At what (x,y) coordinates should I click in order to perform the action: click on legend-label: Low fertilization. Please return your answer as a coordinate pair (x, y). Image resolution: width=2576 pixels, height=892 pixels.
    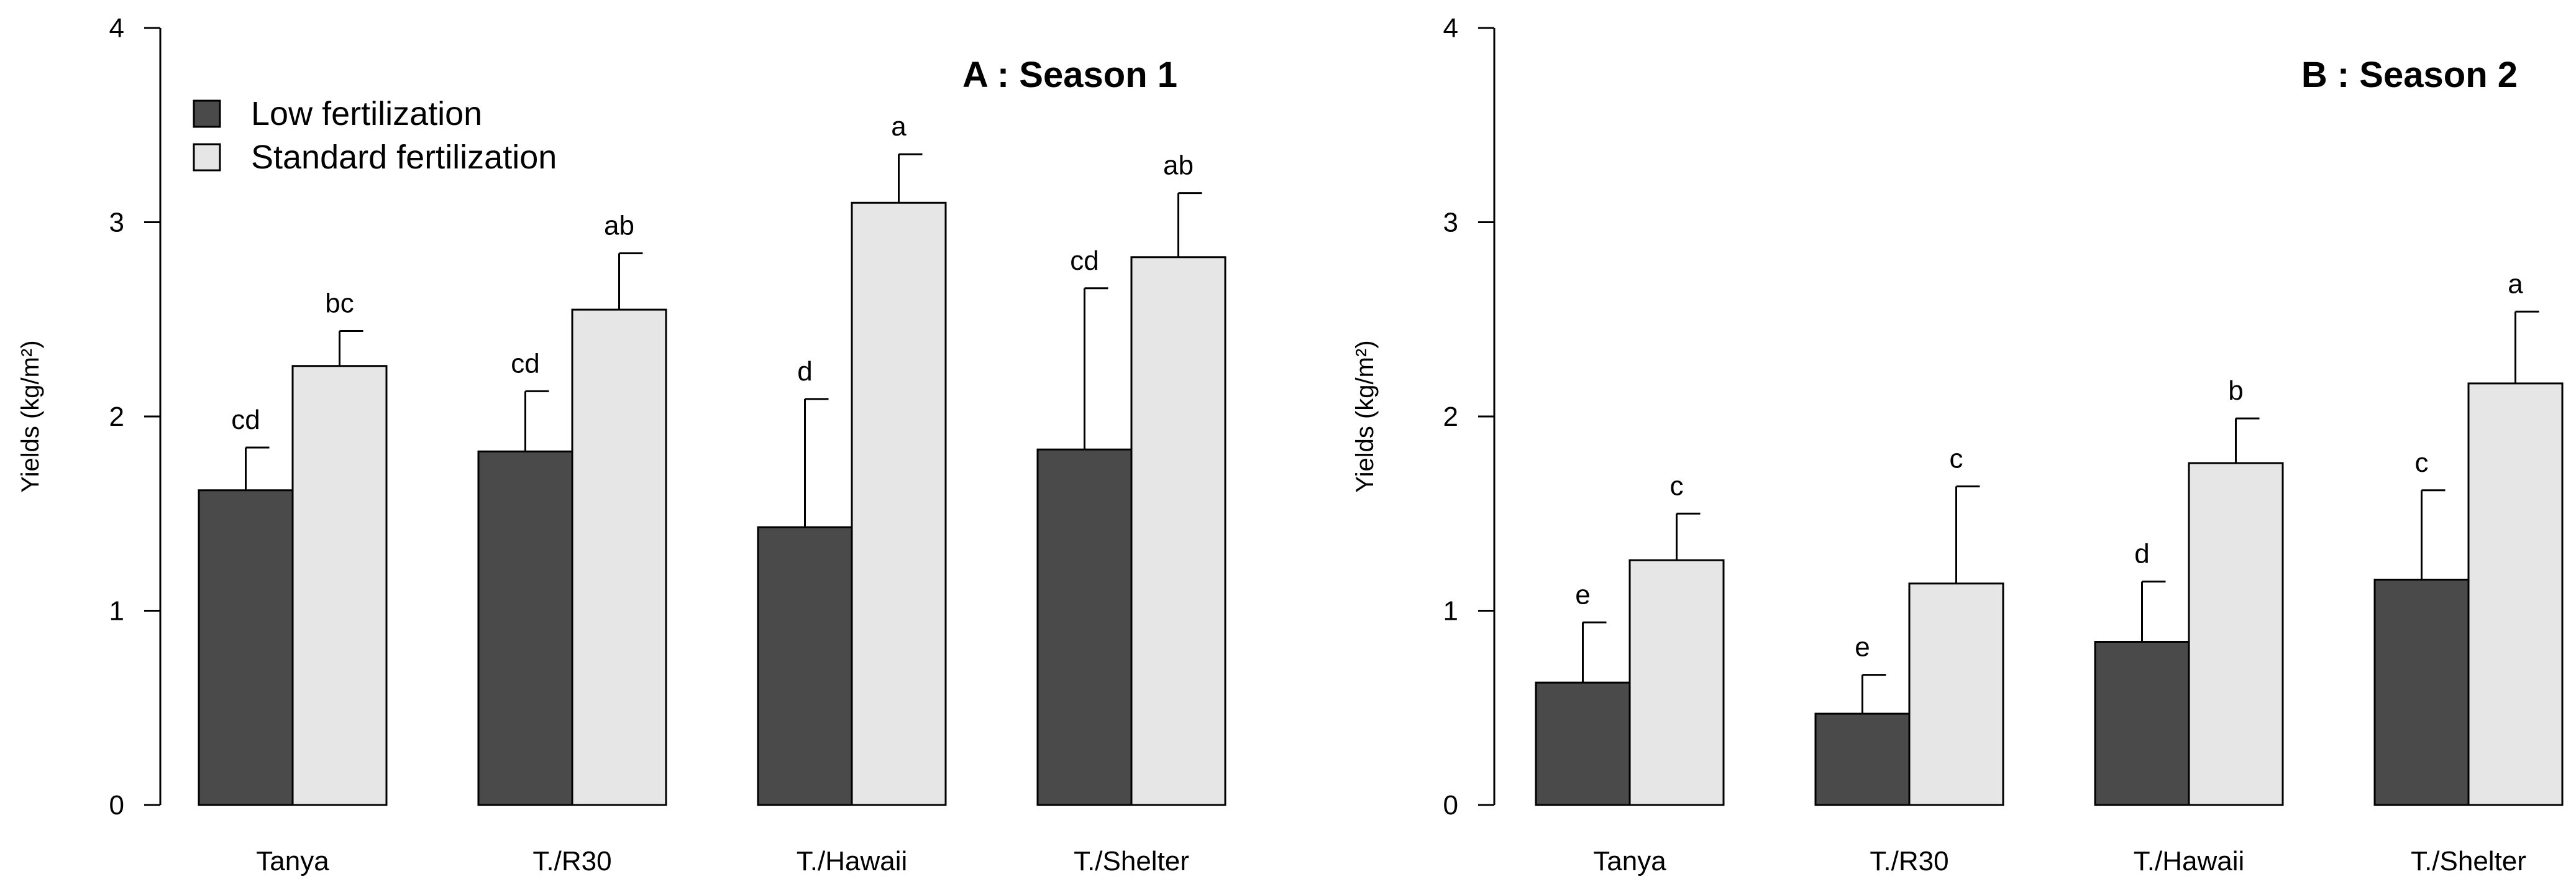
    Looking at the image, I should click on (367, 113).